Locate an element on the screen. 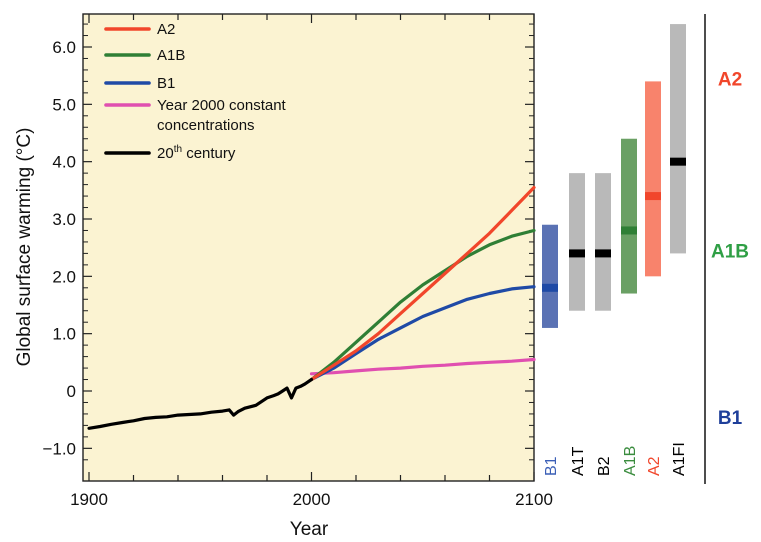  y-tick-label: 2.0 is located at coordinates (64, 276).